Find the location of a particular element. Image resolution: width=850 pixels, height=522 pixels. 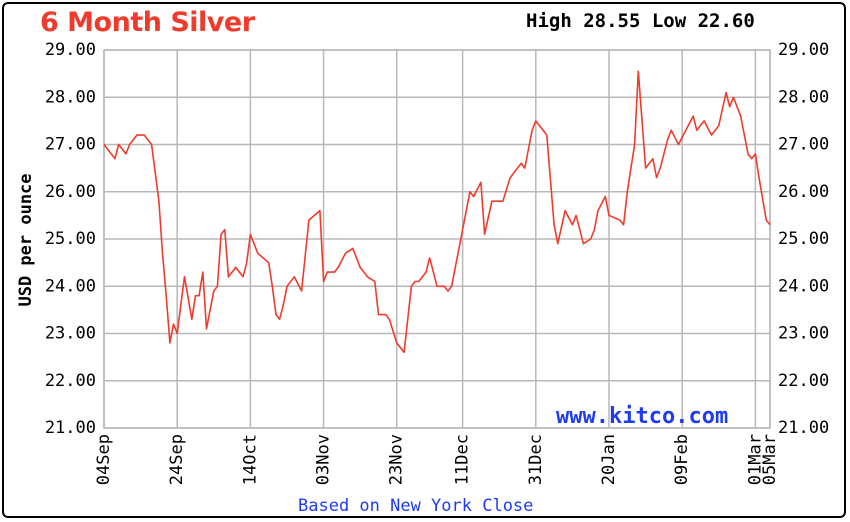

footer-note: Based on New York Close is located at coordinates (416, 506).